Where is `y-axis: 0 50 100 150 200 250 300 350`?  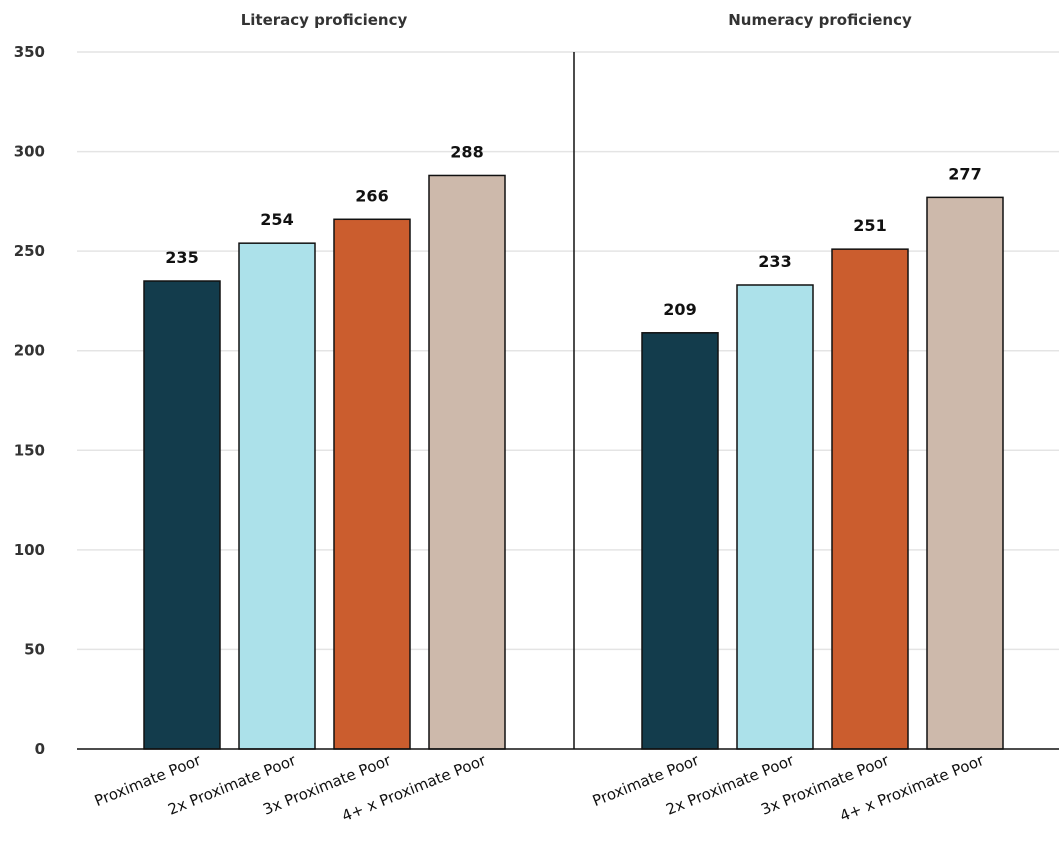
y-axis: 0 50 100 150 200 250 300 350 is located at coordinates (29, 400).